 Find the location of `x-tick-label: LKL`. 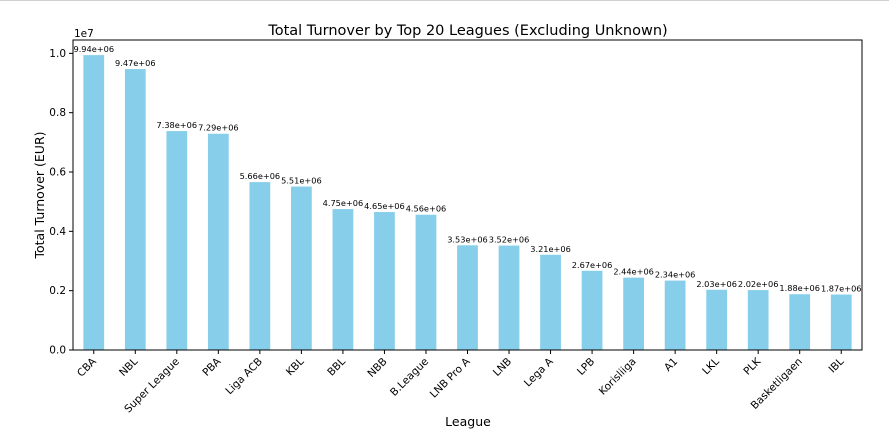

x-tick-label: LKL is located at coordinates (711, 367).